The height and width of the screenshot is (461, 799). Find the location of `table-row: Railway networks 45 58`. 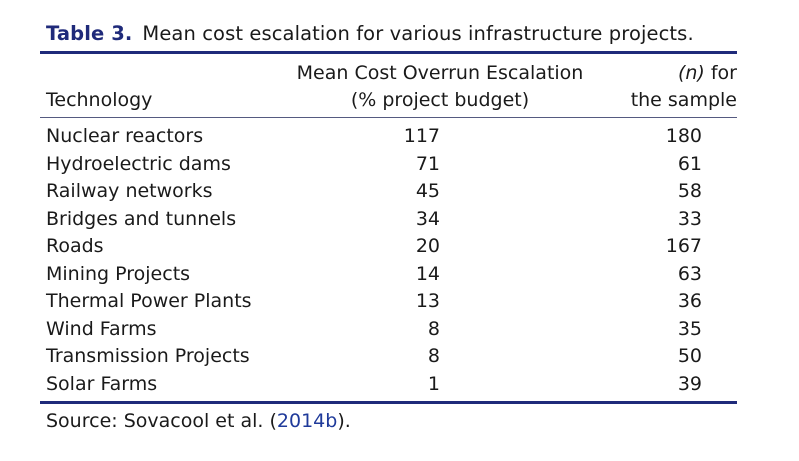

table-row: Railway networks 45 58 is located at coordinates (399, 194).